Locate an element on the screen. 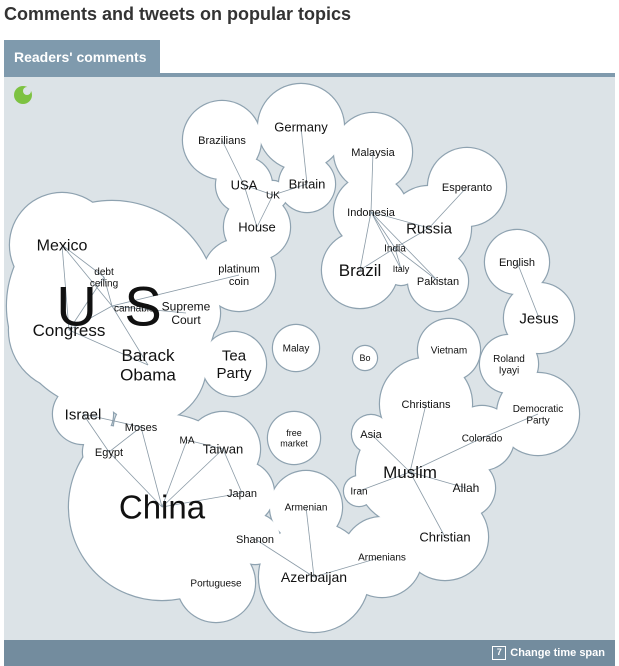 This screenshot has height=666, width=619. link-mexico-congress is located at coordinates (65, 287).